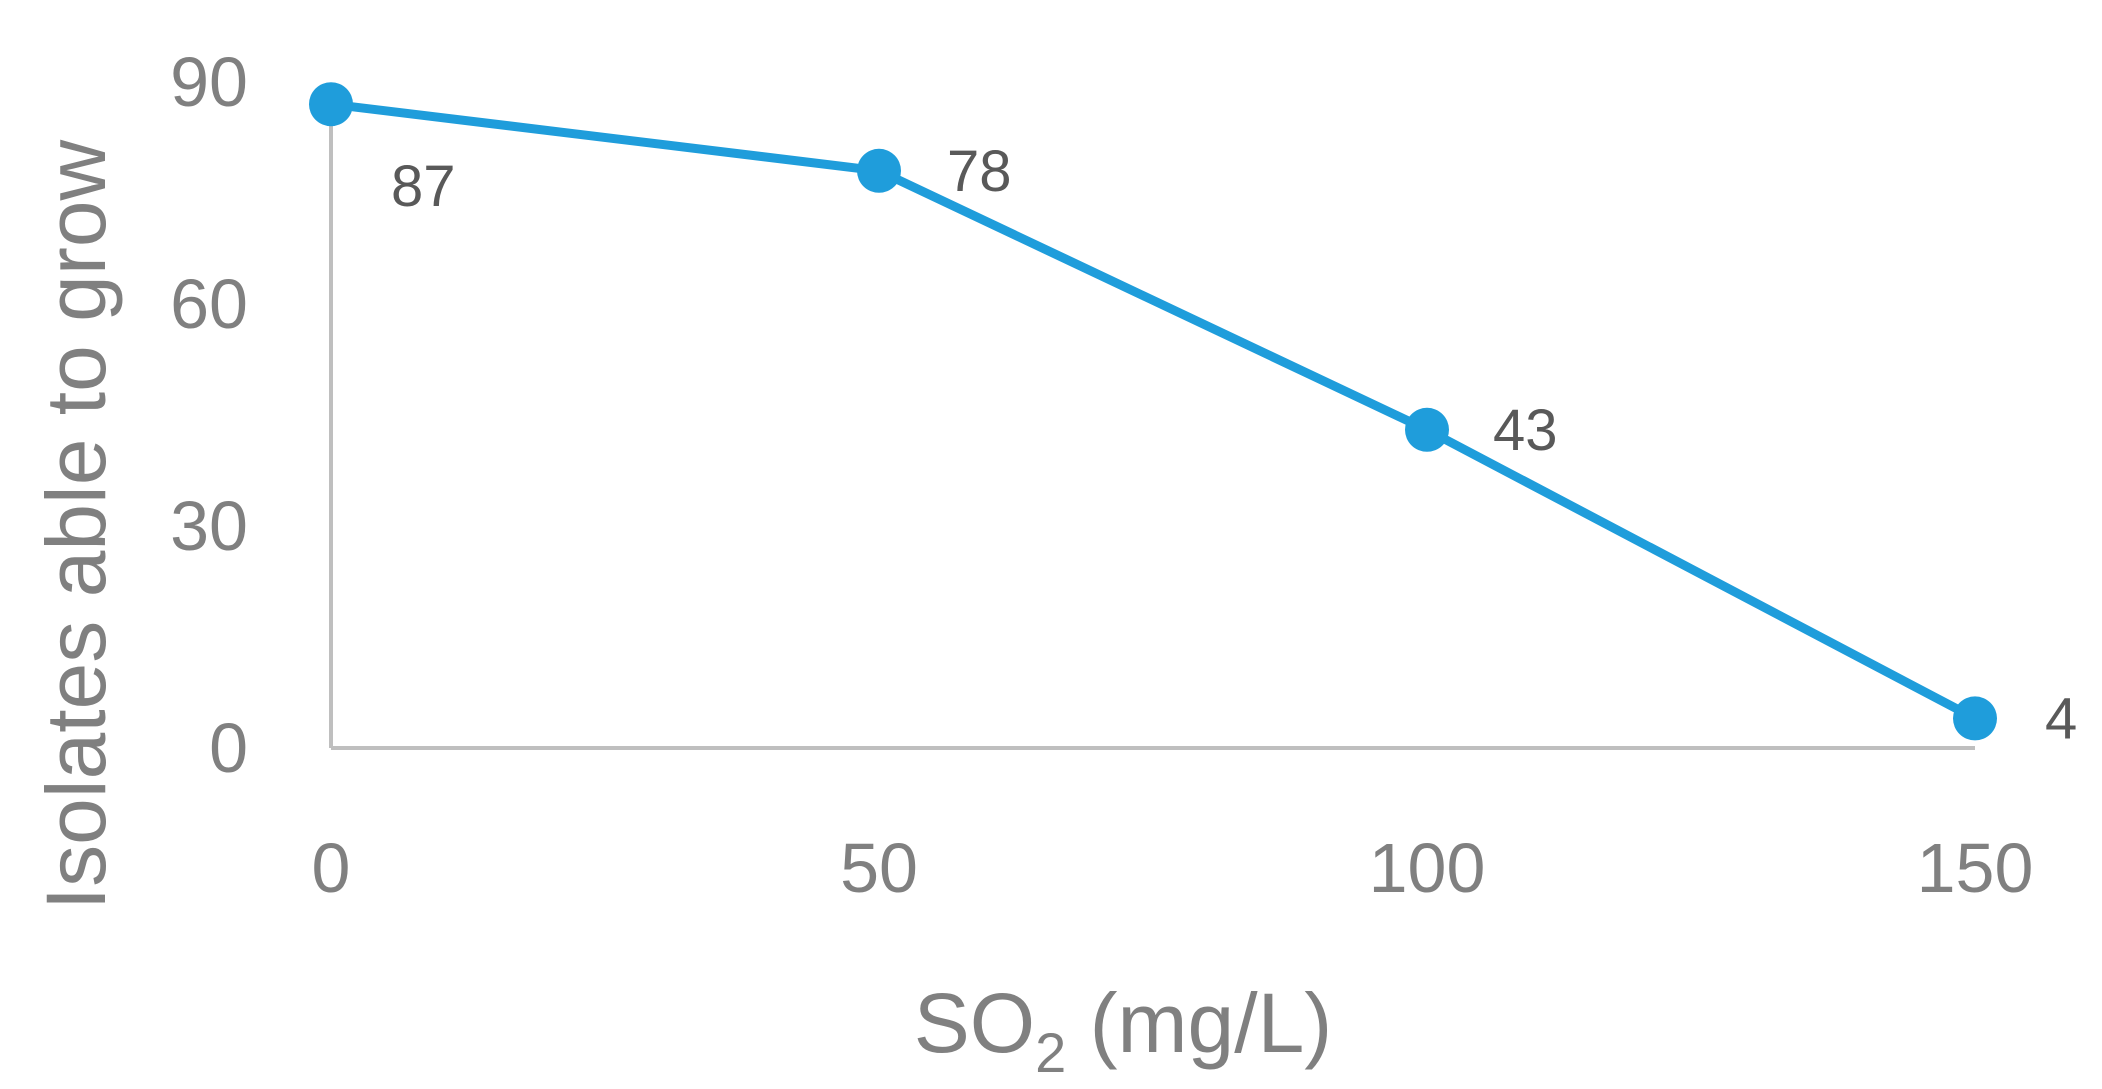 This screenshot has height=1089, width=2102. I want to click on x-tick-label: 0, so click(331, 868).